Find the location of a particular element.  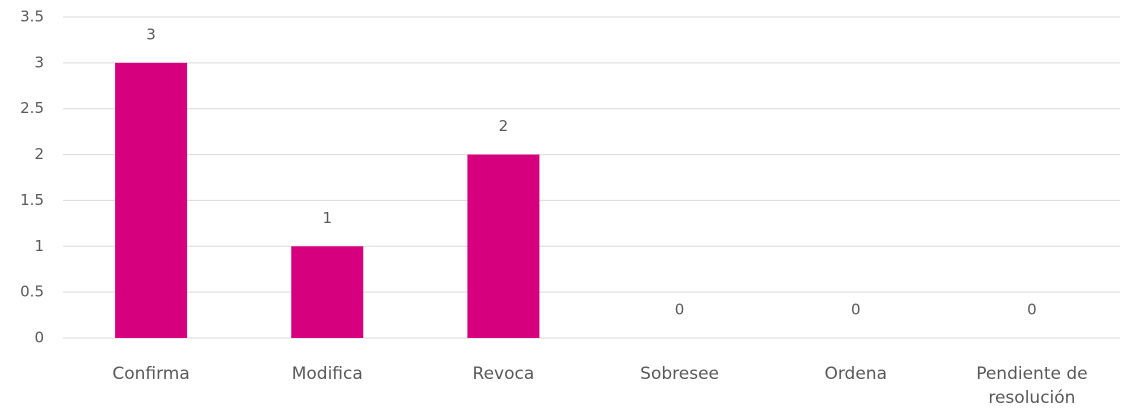

y-tick-label: 0 is located at coordinates (39, 338).